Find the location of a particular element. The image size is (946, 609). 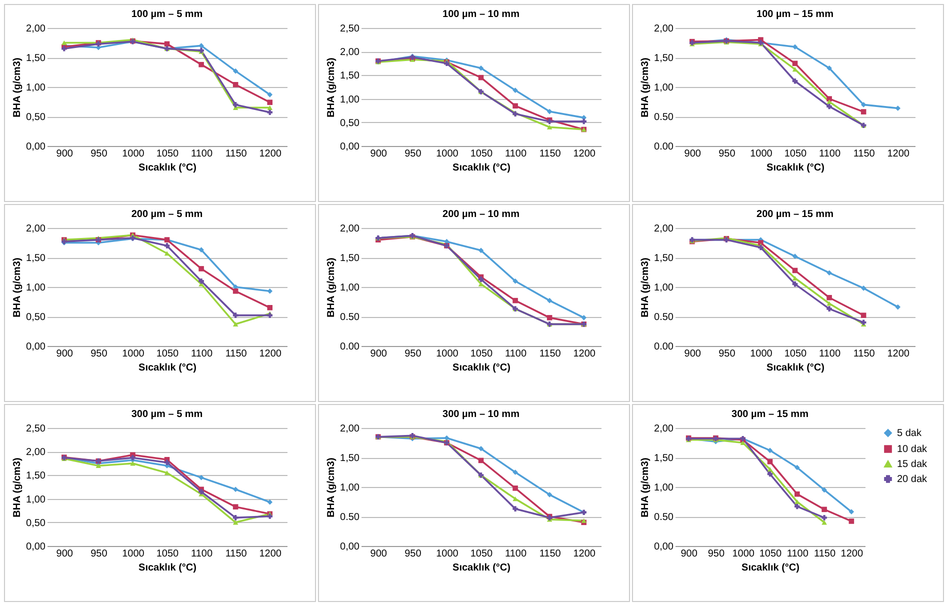

chart-title: 200 µm – 5 mm is located at coordinates (167, 214).